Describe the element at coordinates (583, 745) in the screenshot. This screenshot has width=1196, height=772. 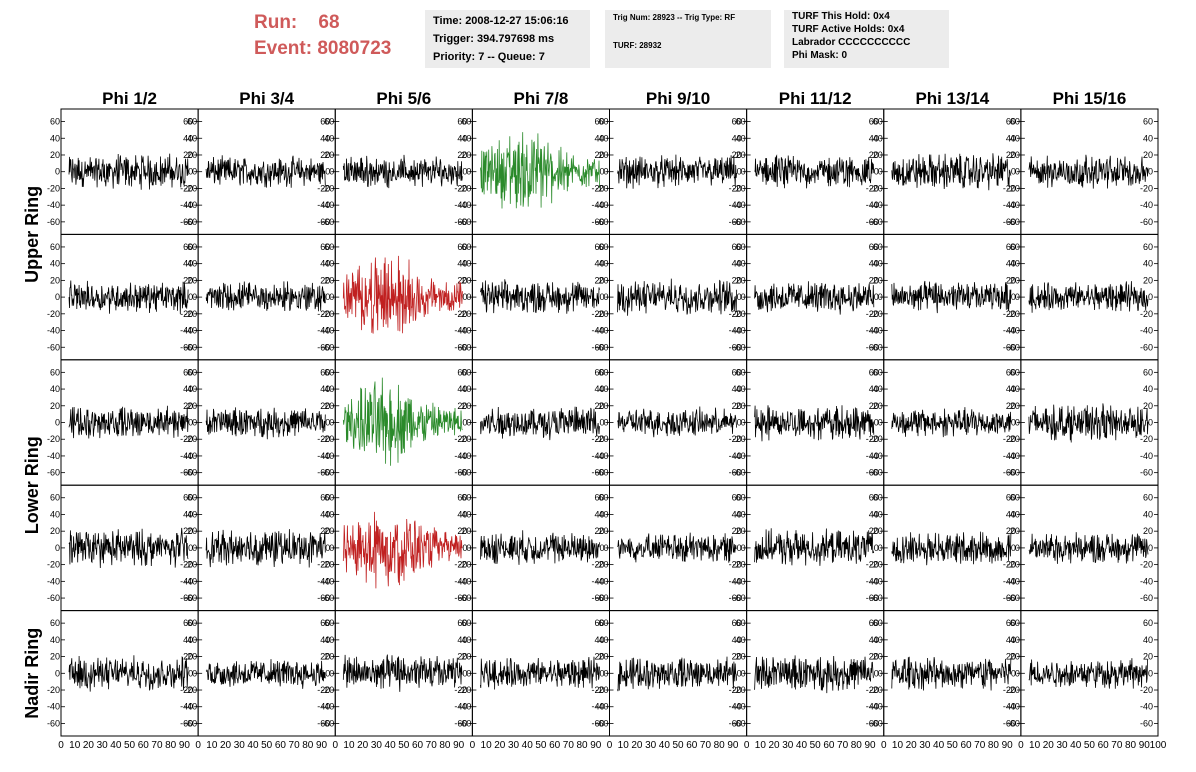
I see `x-tick-label: 80` at that location.